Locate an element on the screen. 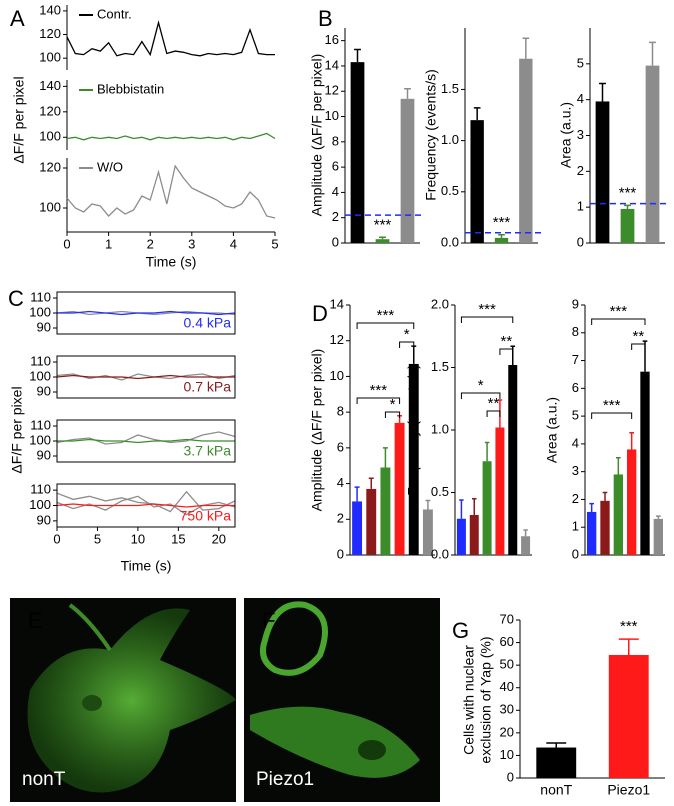 The width and height of the screenshot is (674, 806). chart: 100 120 140 Blebbistatin ΔF/F per pixel is located at coordinates (143, 120).